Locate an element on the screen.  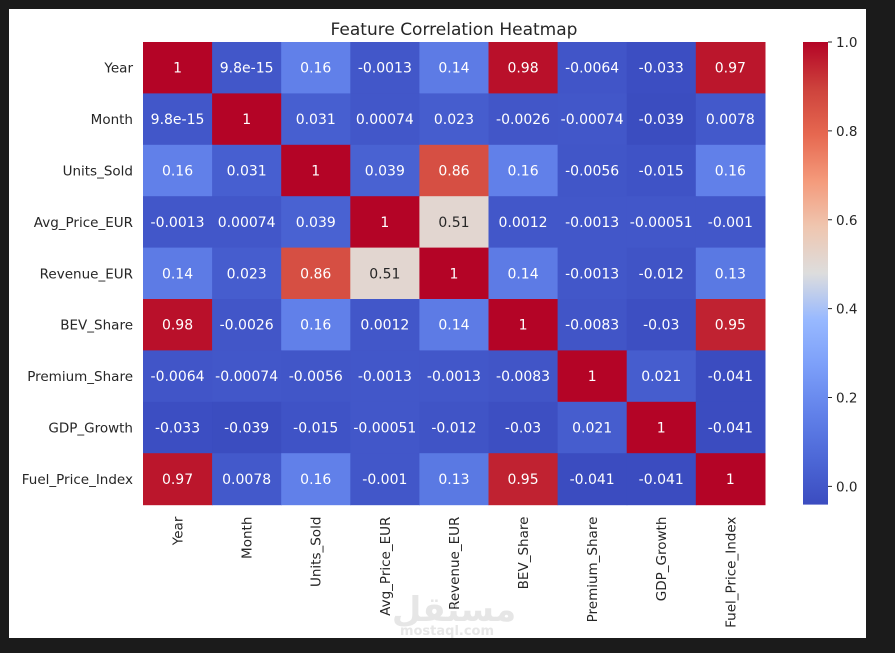
heatmap-cell-value: 0.97 is located at coordinates (177, 480).